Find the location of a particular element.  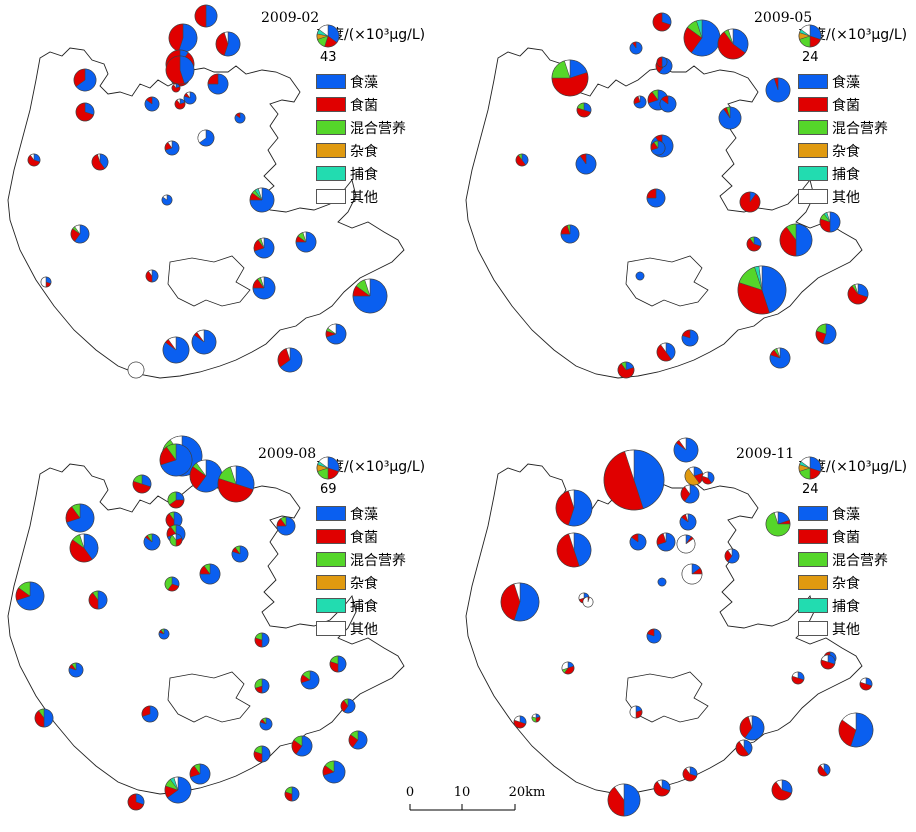

legend-reference: 69 is located at coordinates (370, 479).